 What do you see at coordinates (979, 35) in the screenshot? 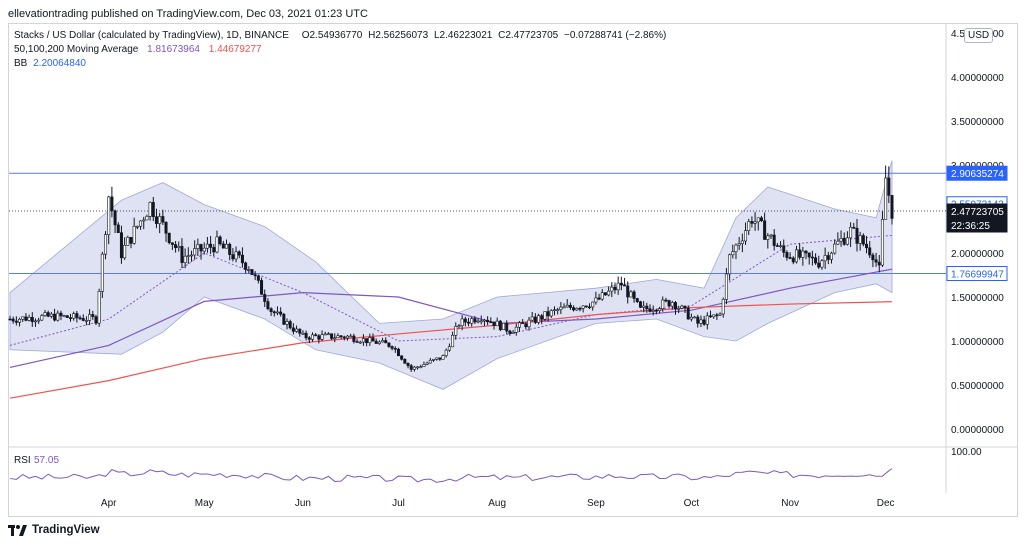
I see `currency-button: USD` at bounding box center [979, 35].